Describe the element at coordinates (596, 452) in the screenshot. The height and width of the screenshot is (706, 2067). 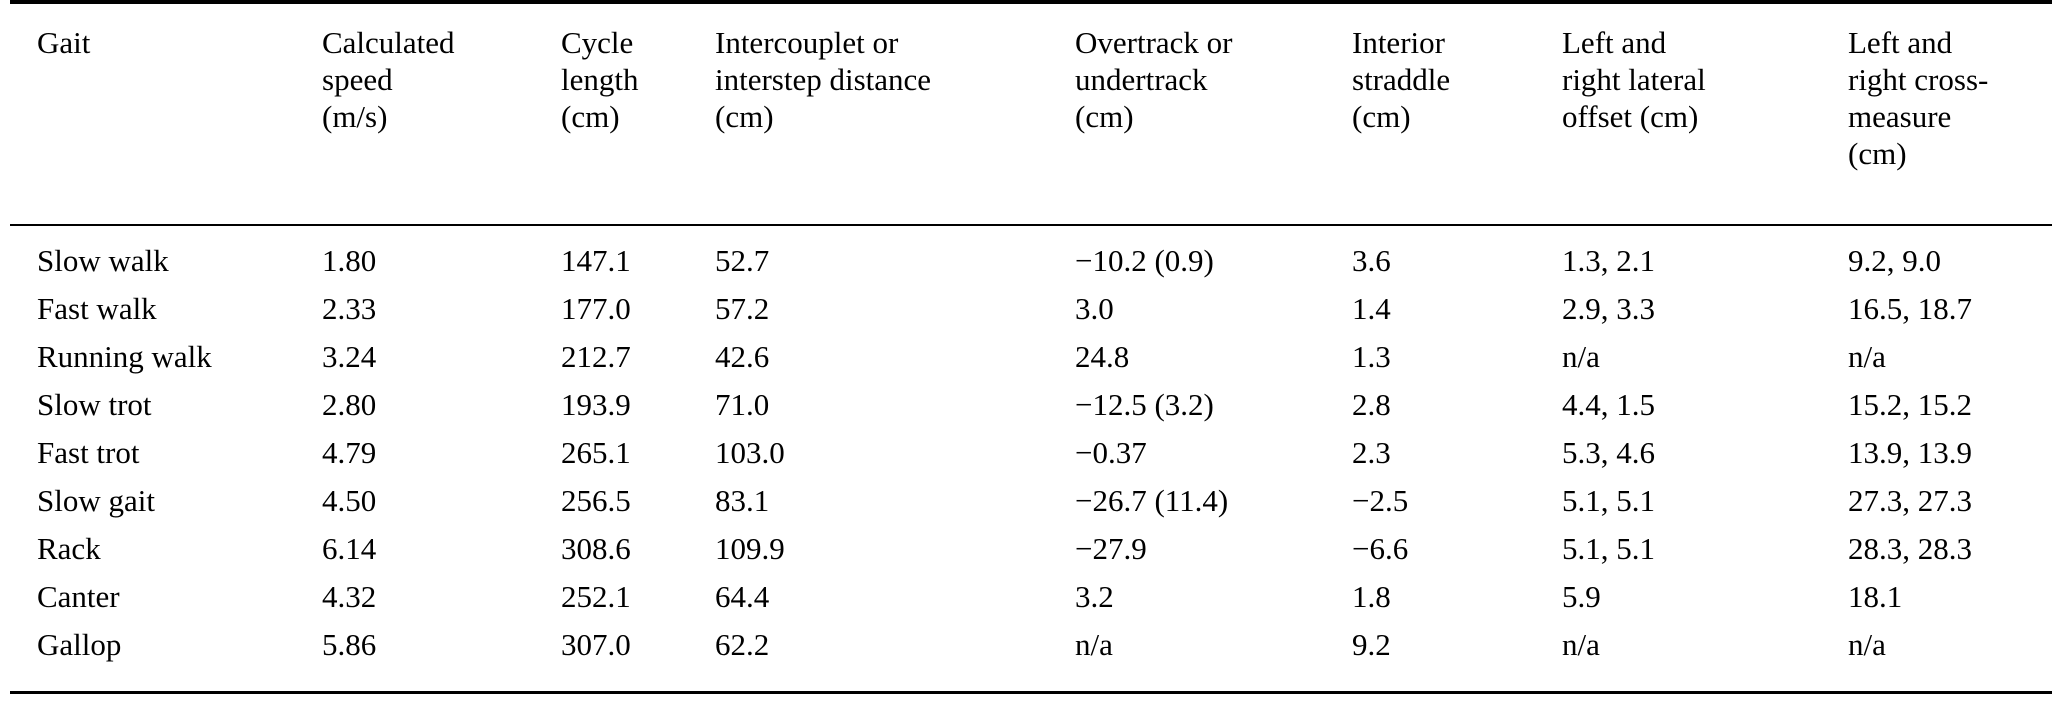
I see `data-cell: 265.1` at that location.